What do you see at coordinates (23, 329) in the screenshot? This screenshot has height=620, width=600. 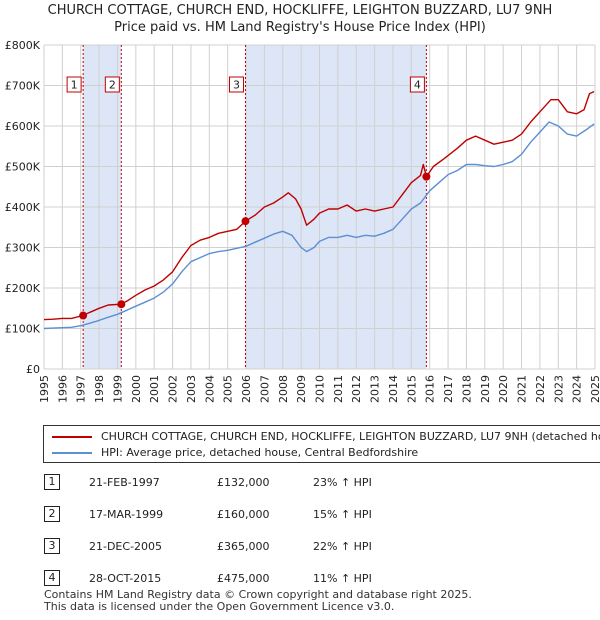 I see `y-tick-label: £100K` at bounding box center [23, 329].